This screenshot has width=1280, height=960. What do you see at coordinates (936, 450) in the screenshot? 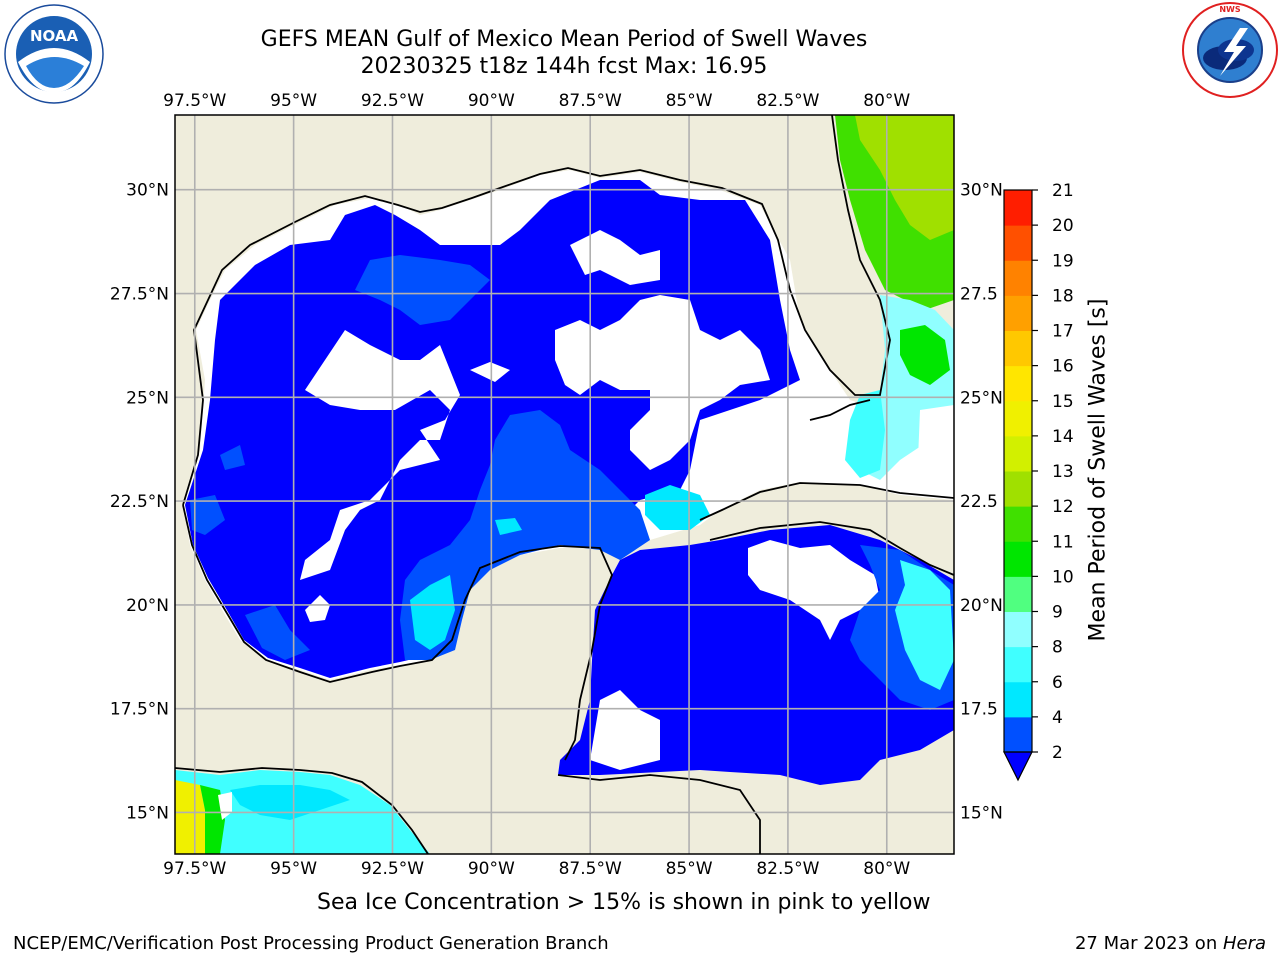
I see `atlantic-white-patch` at bounding box center [936, 450].